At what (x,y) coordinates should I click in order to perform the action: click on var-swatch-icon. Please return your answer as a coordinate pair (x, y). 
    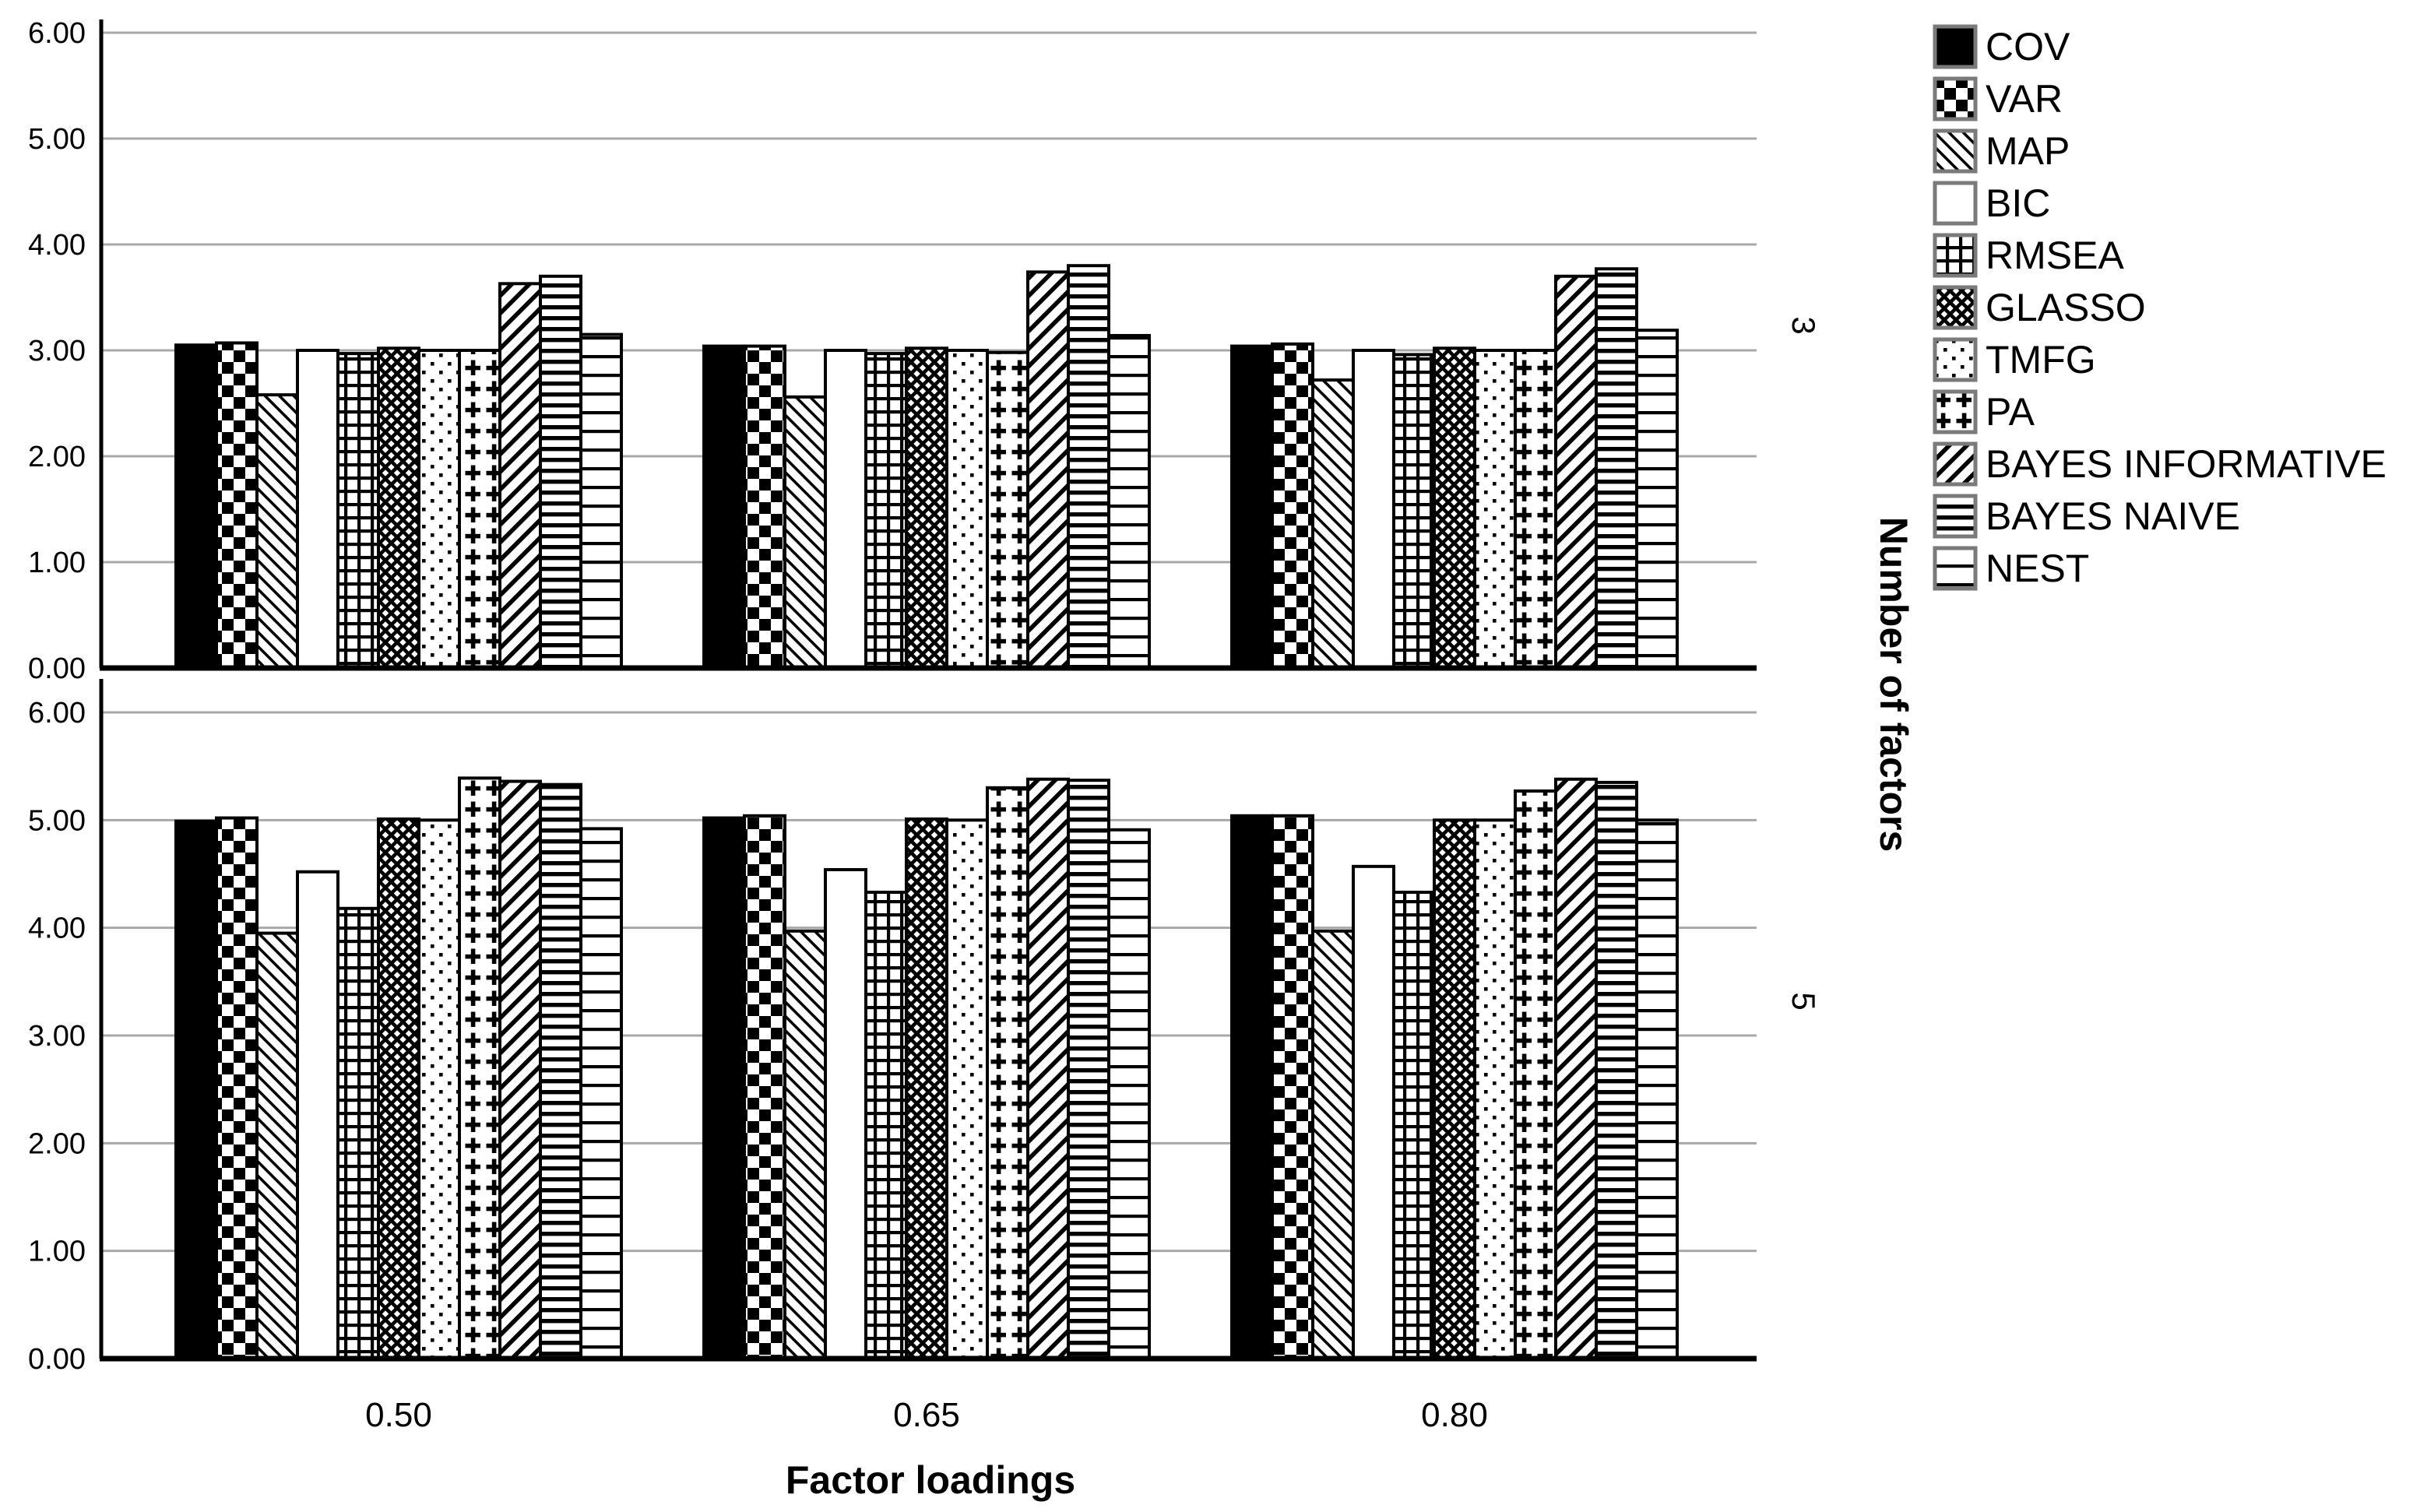
    Looking at the image, I should click on (1955, 98).